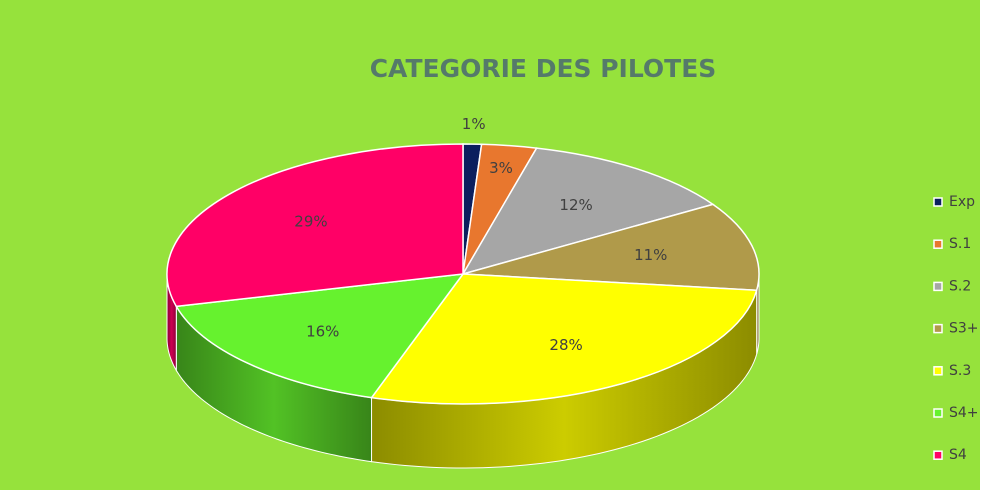  What do you see at coordinates (960, 244) in the screenshot?
I see `legend-label: S.1` at bounding box center [960, 244].